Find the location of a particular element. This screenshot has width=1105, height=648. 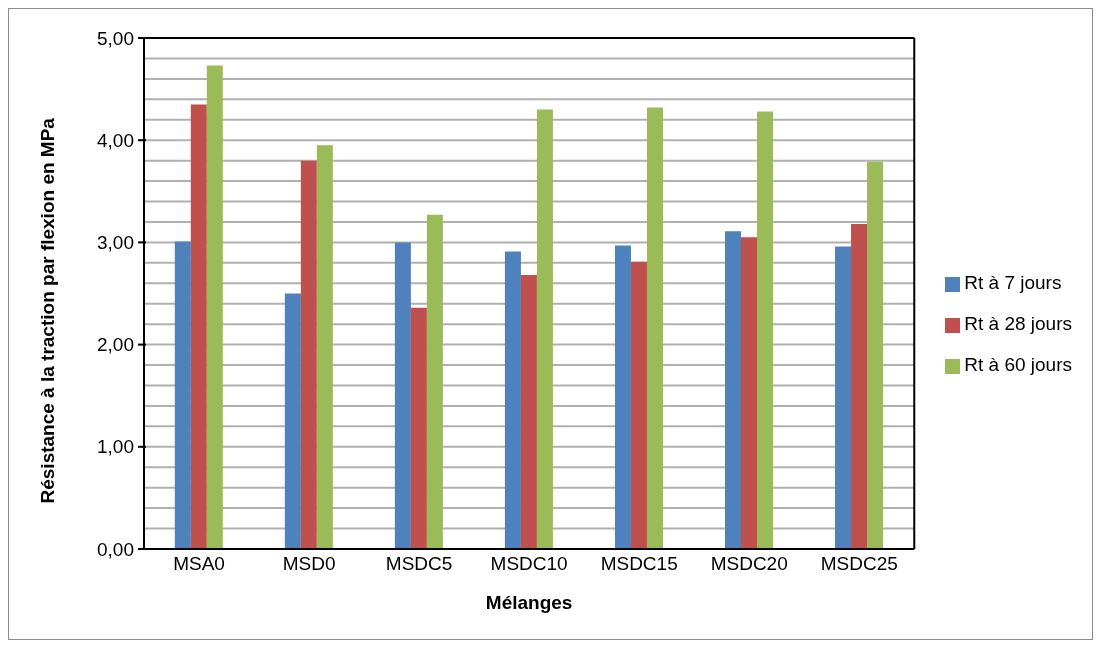

y-tick-label: 2,00 is located at coordinates (115, 345).